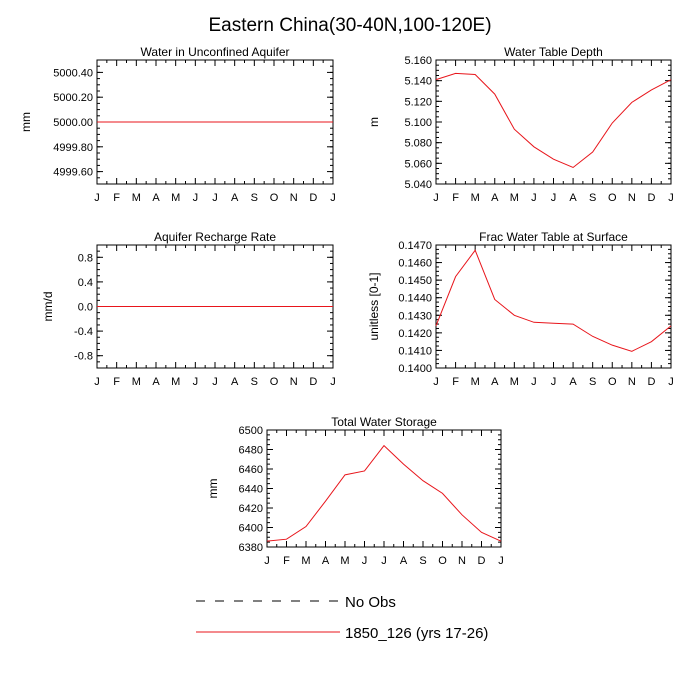 The image size is (700, 700). What do you see at coordinates (349, 25) in the screenshot?
I see `figure-title: Eastern China(30-40N,100-120E)` at bounding box center [349, 25].